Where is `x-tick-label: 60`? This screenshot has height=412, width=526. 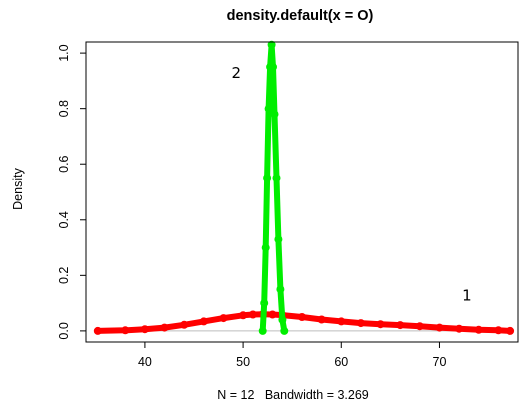 x-tick-label: 60 is located at coordinates (341, 362).